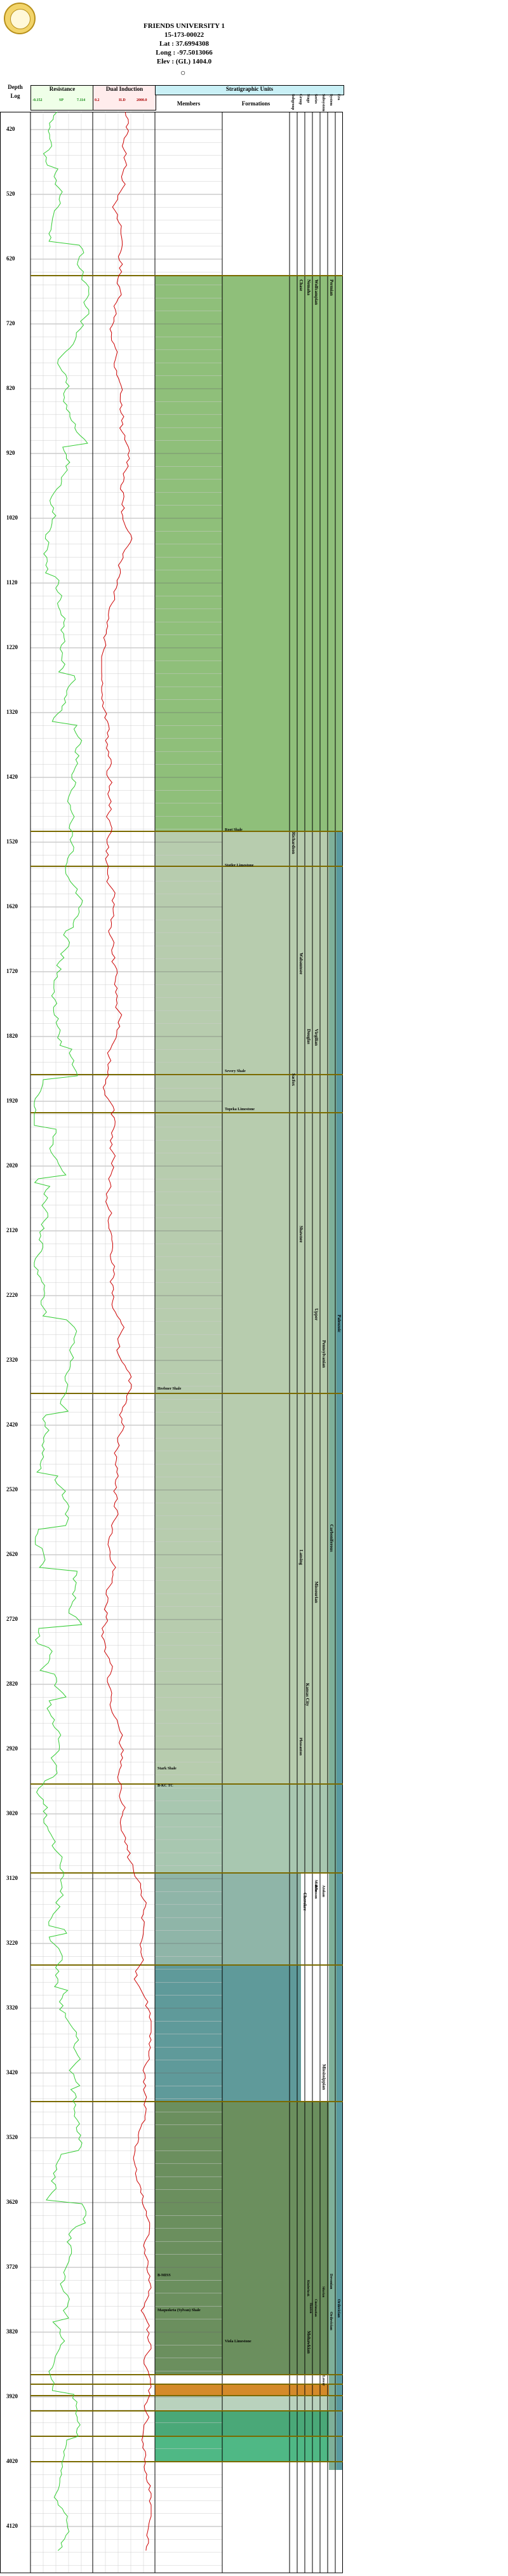 This screenshot has width=508, height=2576. What do you see at coordinates (165, 1786) in the screenshot?
I see `member-bkc: B-KC TC` at bounding box center [165, 1786].